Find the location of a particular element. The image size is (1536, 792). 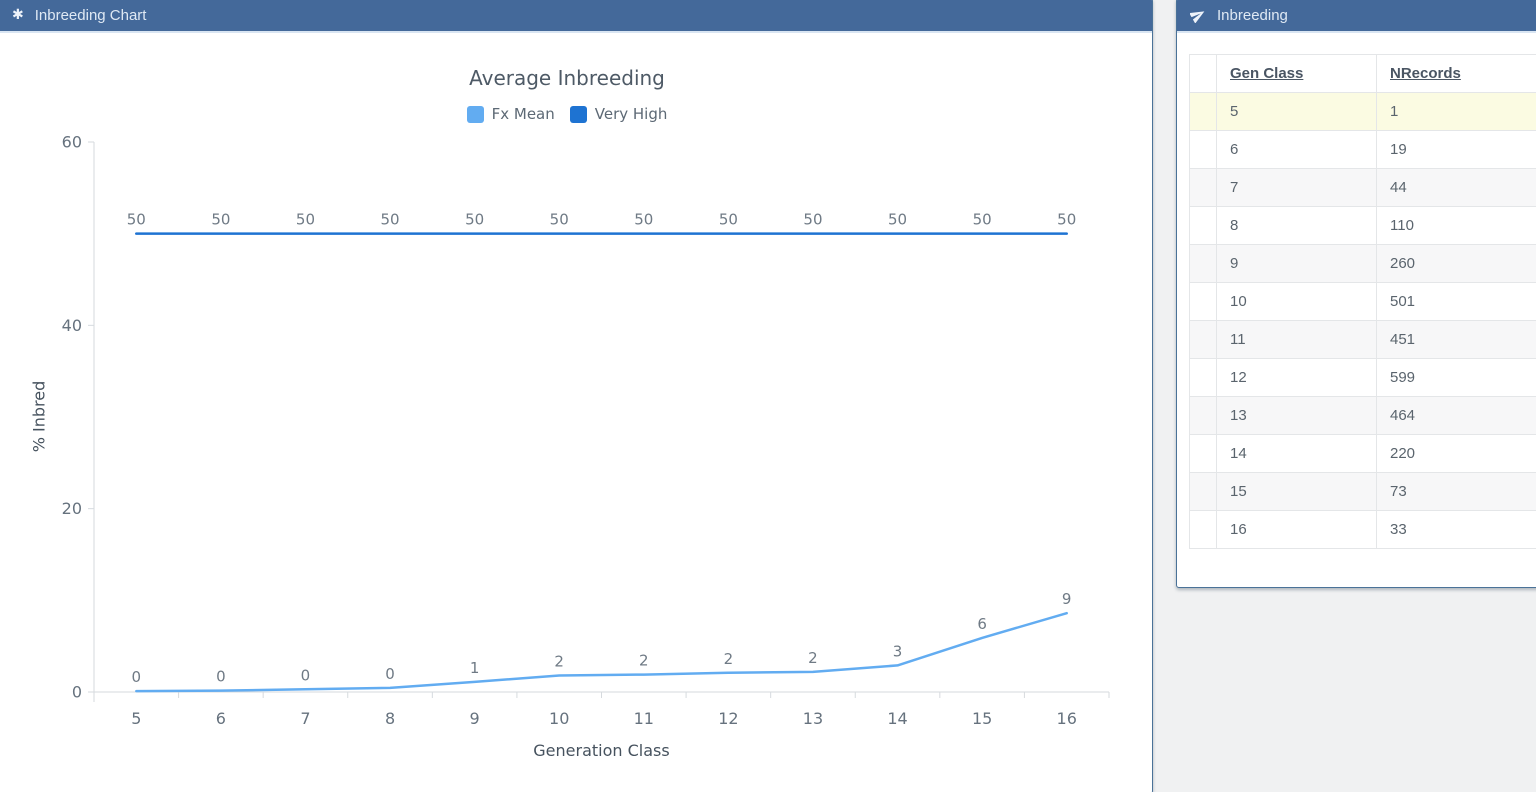

y-axis-tick-label: 60 is located at coordinates (72, 142).